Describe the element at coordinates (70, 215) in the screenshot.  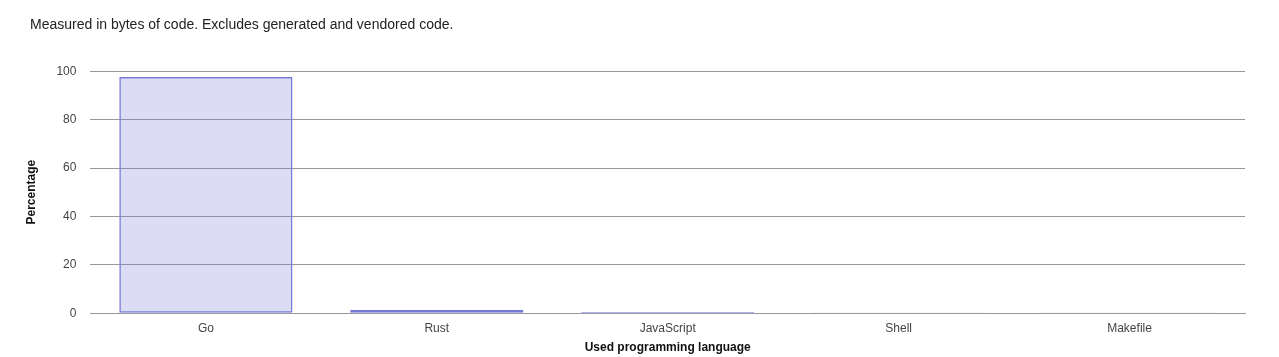
I see `y-tick-label: 40` at that location.